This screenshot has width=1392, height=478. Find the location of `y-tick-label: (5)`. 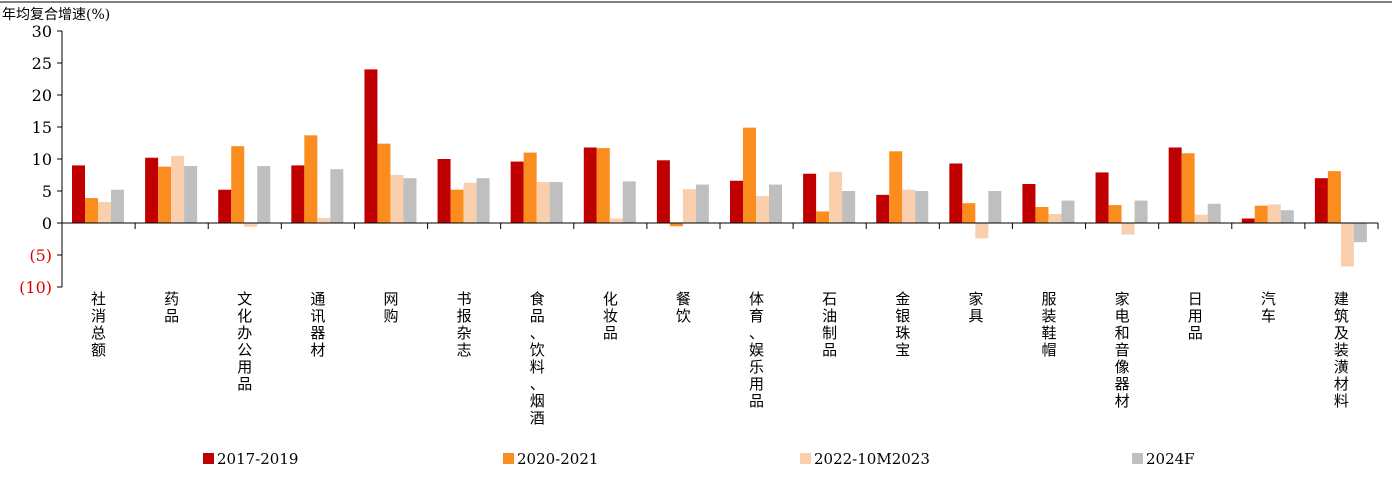

y-tick-label: (5) is located at coordinates (40, 255).